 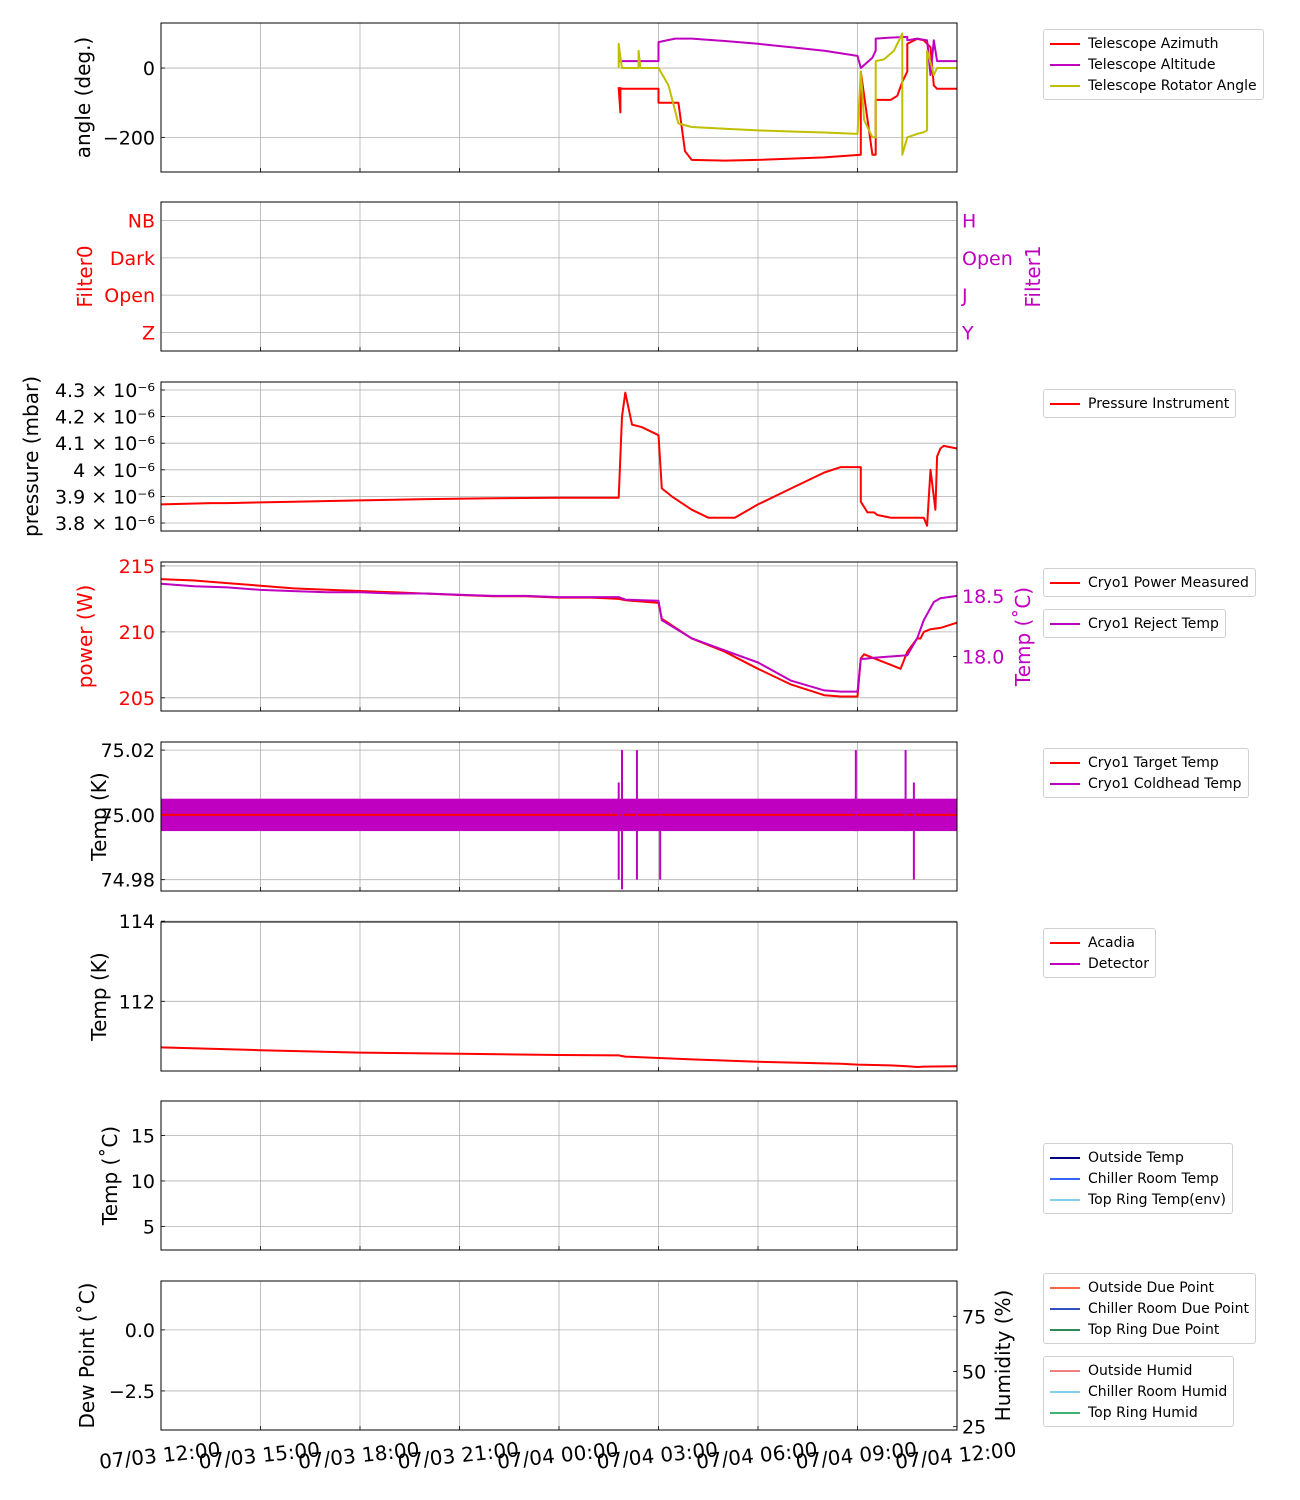 What do you see at coordinates (128, 816) in the screenshot?
I see `y-tick-label: 75.00` at bounding box center [128, 816].